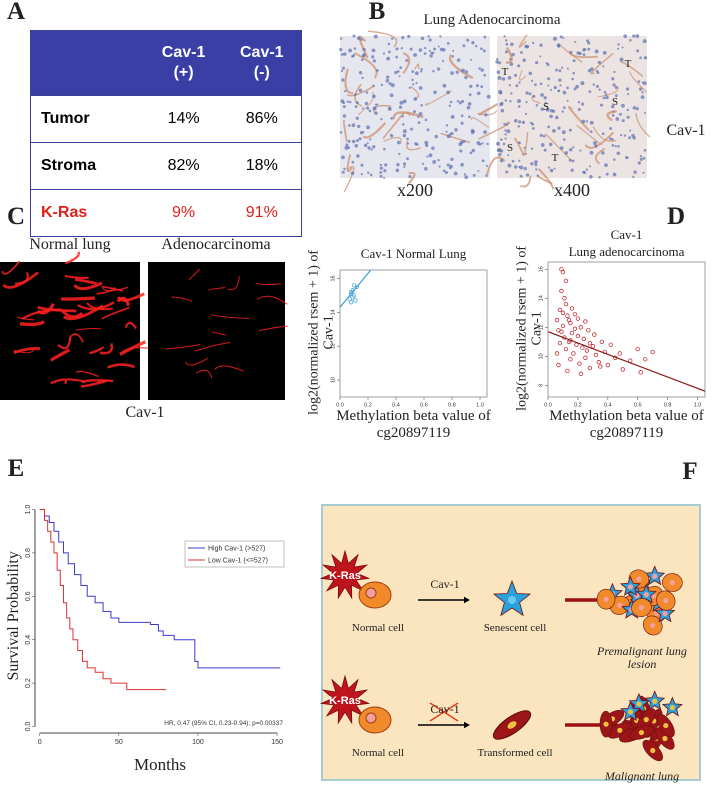 The width and height of the screenshot is (713, 785). Describe the element at coordinates (626, 251) in the screenshot. I see `chart-subtitle: Lung adenocarcinoma` at that location.